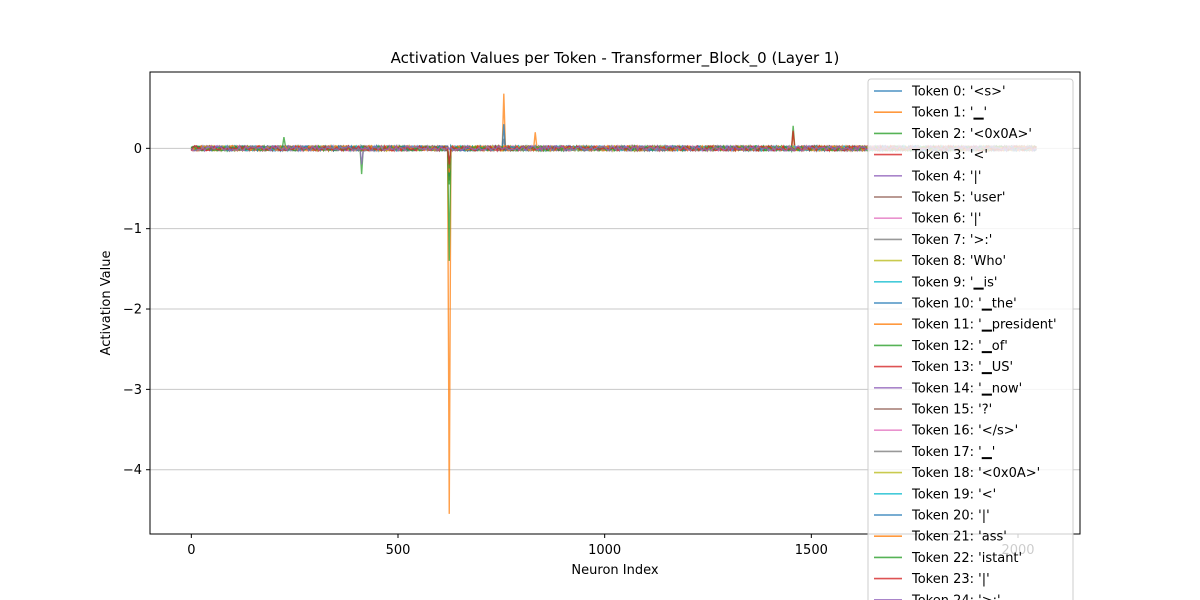 This screenshot has height=600, width=1200. What do you see at coordinates (975, 473) in the screenshot?
I see `legend-entry: Token 18: '<0x0A>'` at bounding box center [975, 473].